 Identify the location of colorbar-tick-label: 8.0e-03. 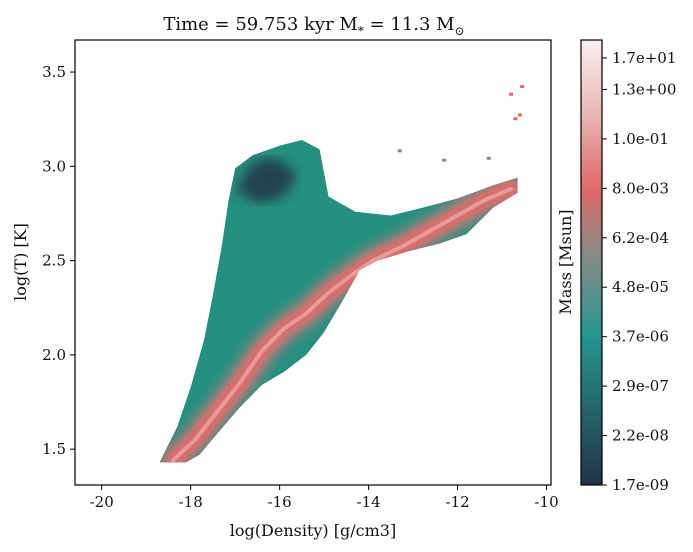
(640, 188).